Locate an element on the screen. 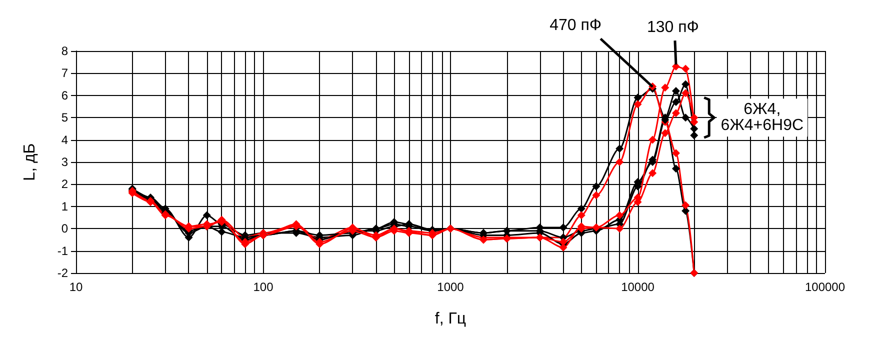 The width and height of the screenshot is (877, 344). x-tick-label: 100000 is located at coordinates (825, 287).